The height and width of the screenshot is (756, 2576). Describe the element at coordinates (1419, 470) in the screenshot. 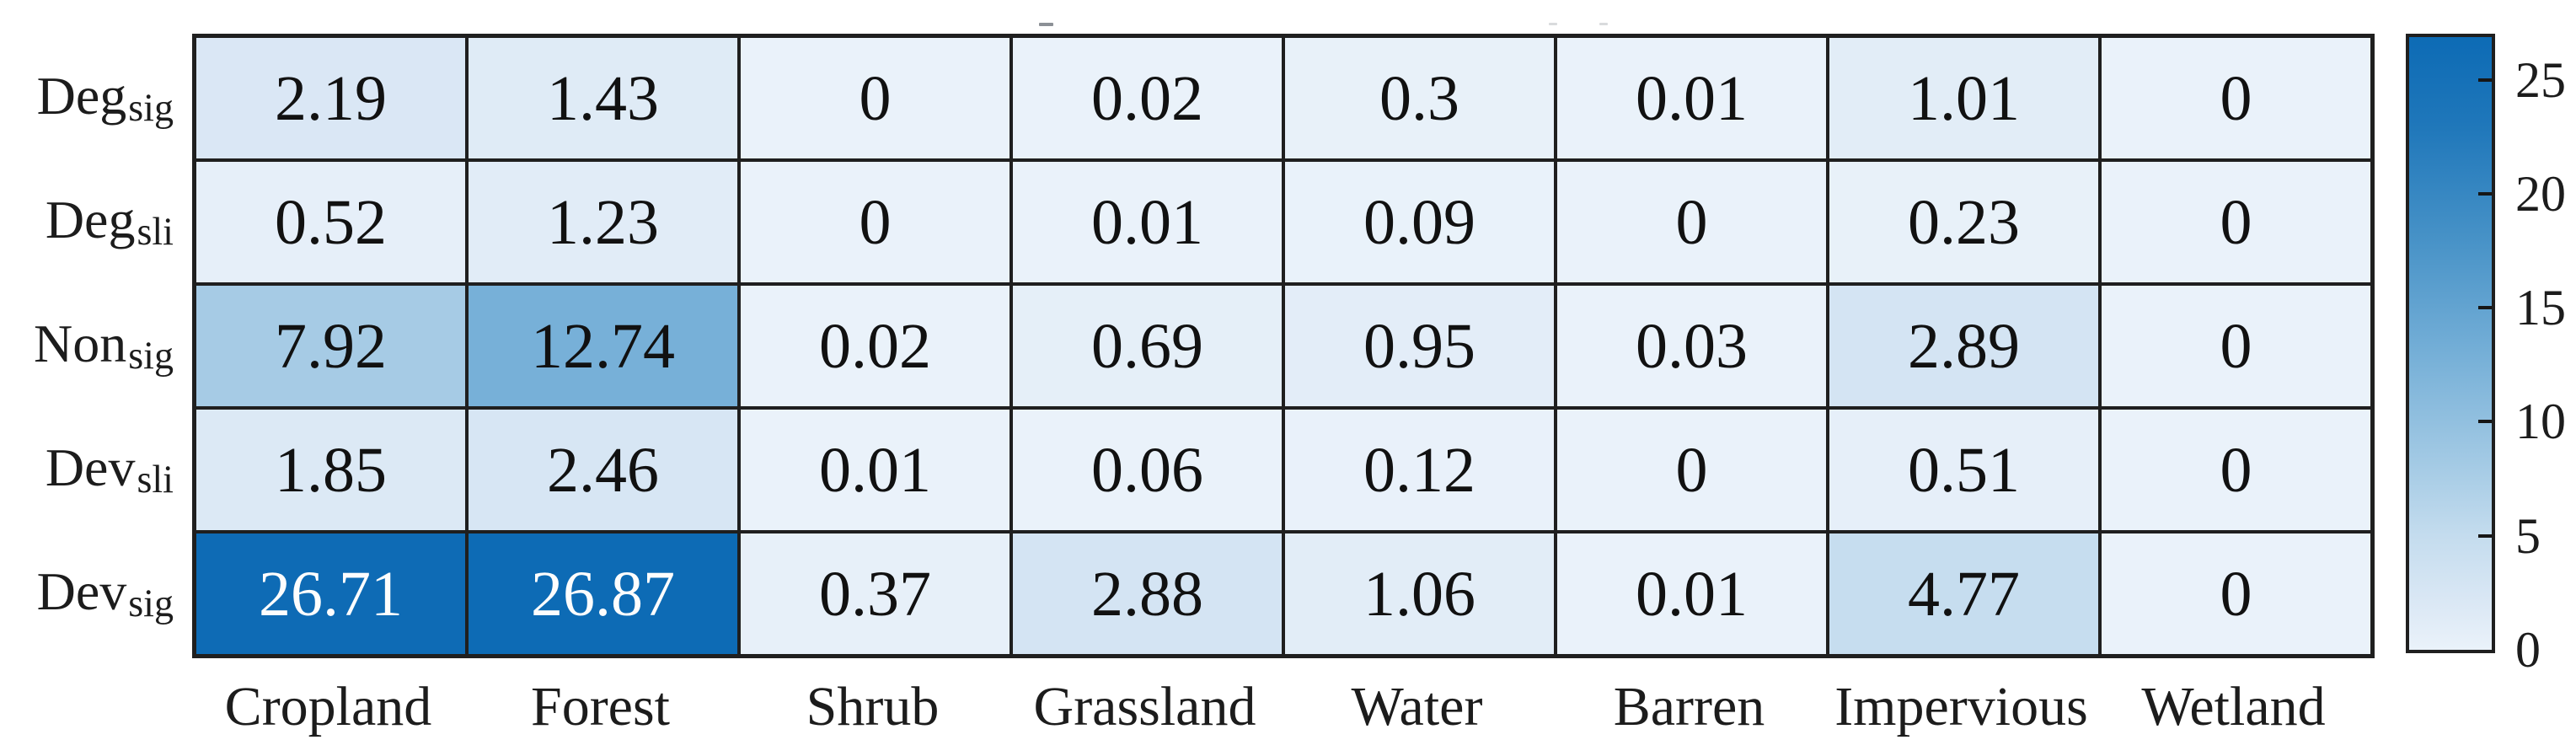

I see `heatmap-cell: 0.12` at that location.